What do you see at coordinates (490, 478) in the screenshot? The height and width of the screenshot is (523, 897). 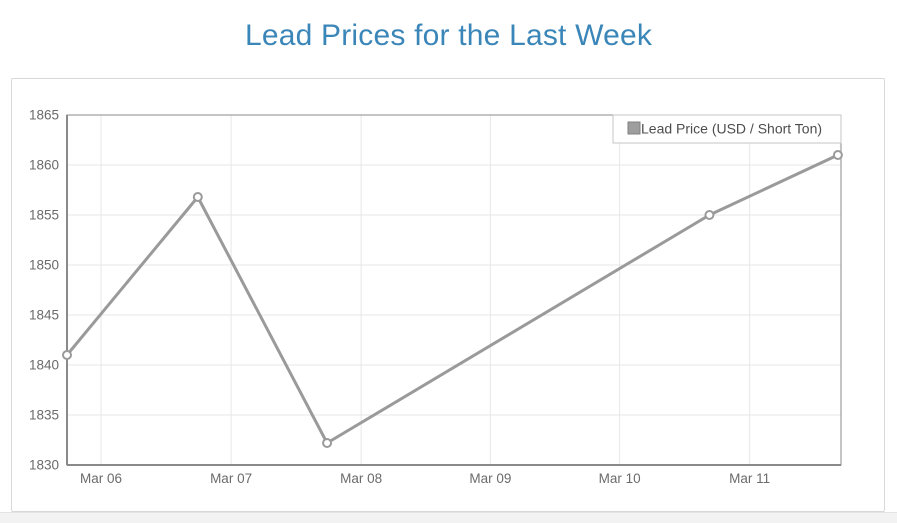 I see `x-axis-tick-label: Mar 09` at bounding box center [490, 478].